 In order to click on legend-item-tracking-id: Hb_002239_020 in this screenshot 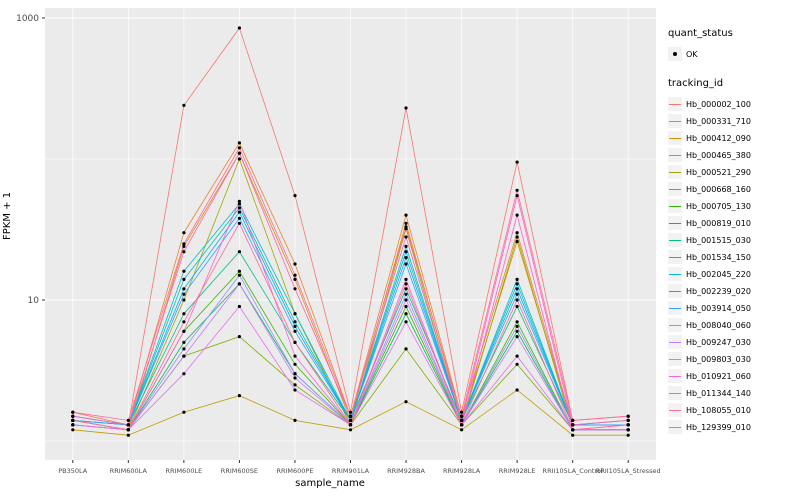, I will do `click(733, 291)`.